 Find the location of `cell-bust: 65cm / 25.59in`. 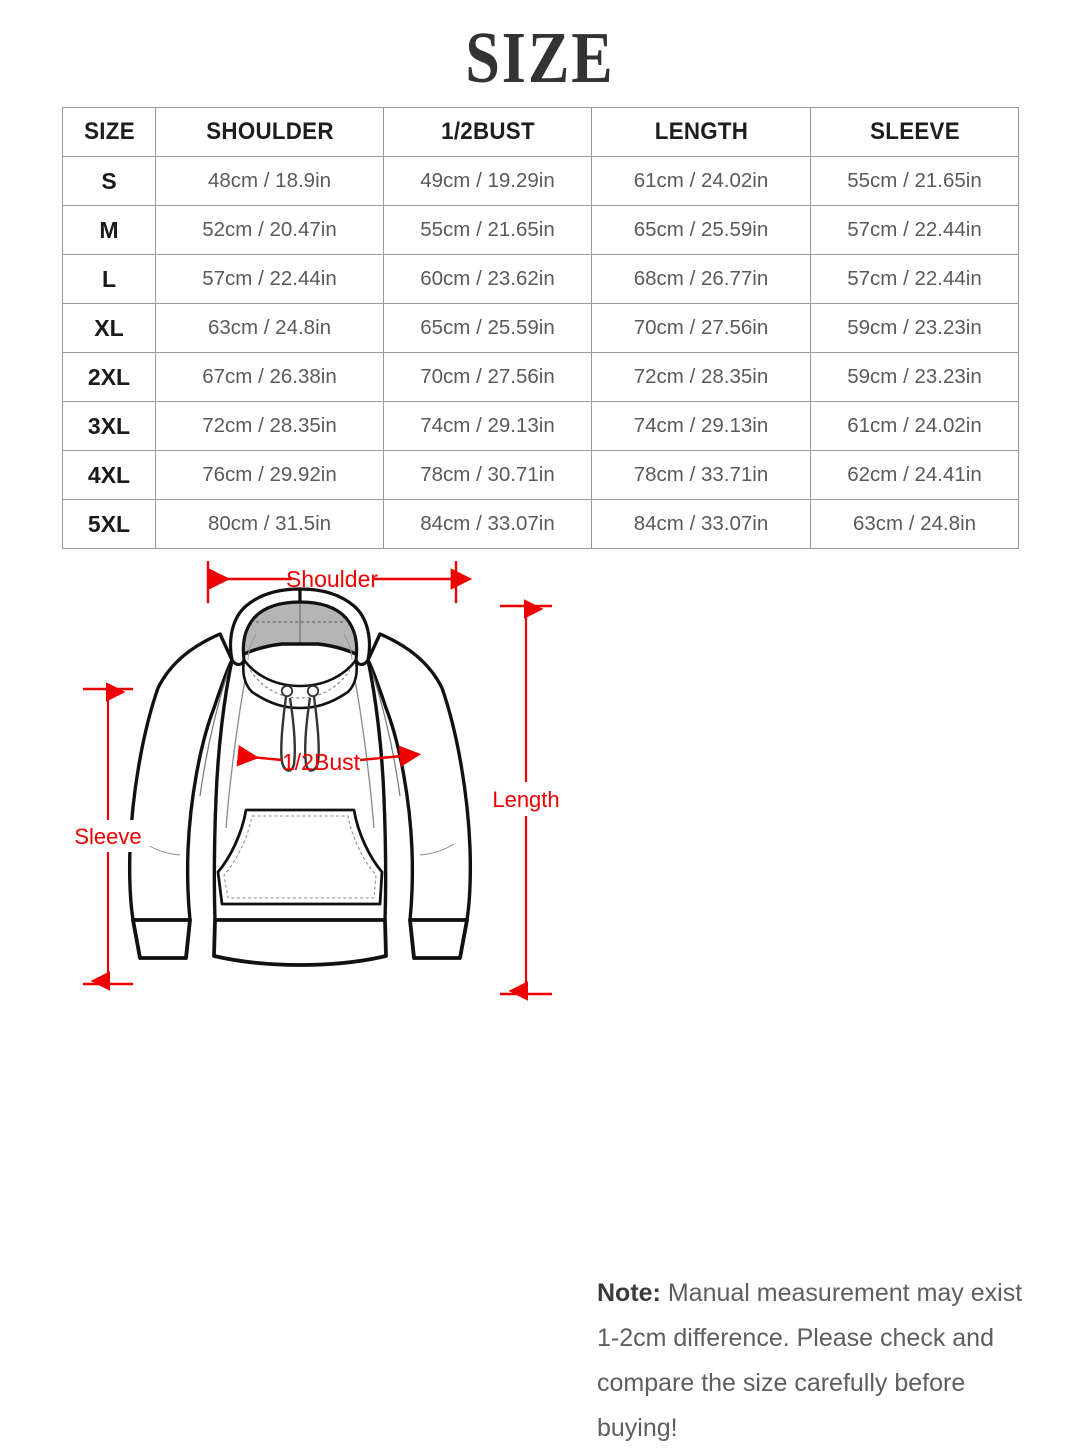

cell-bust: 65cm / 25.59in is located at coordinates (487, 328).